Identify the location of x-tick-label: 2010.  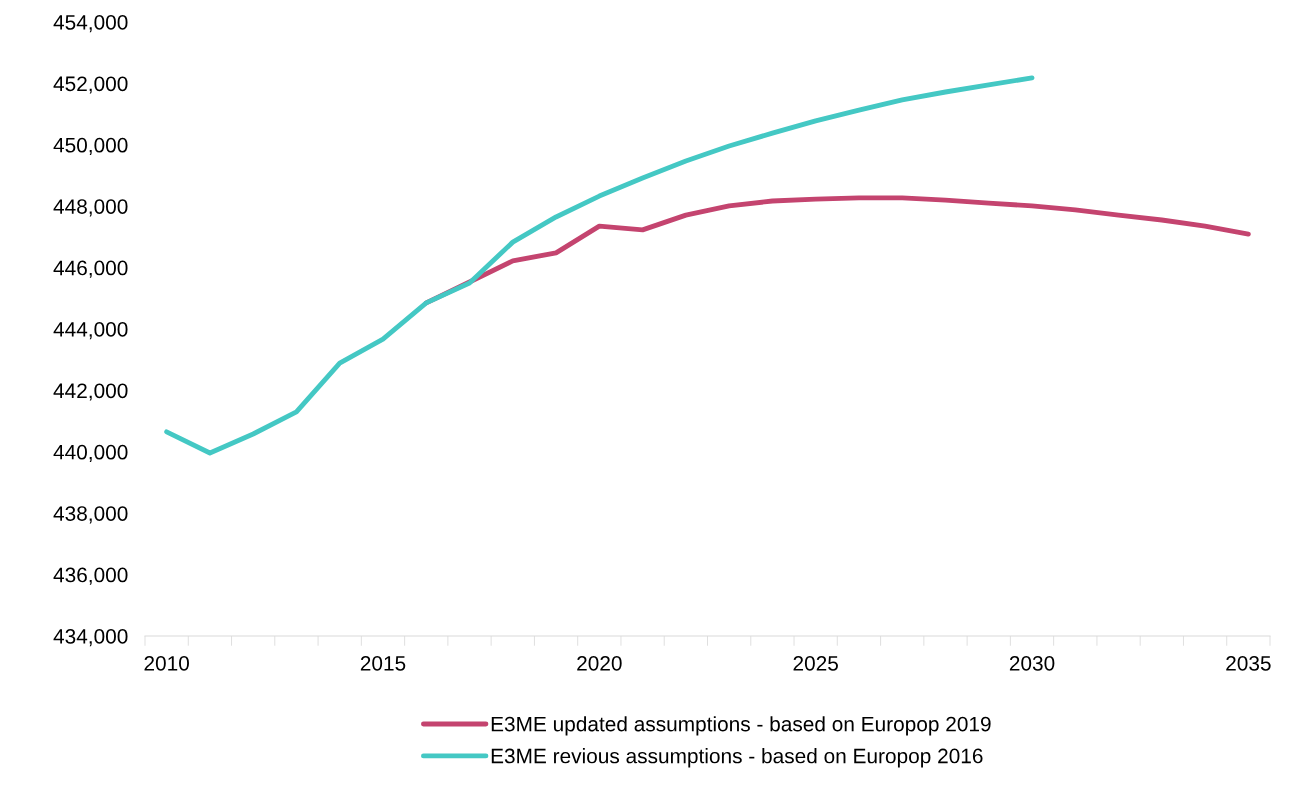
(166, 663).